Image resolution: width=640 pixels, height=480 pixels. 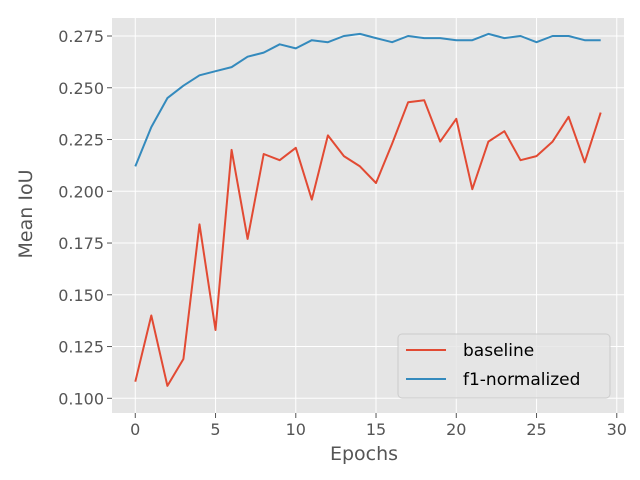 I want to click on legend-label-baseline: baseline, so click(x=498, y=351).